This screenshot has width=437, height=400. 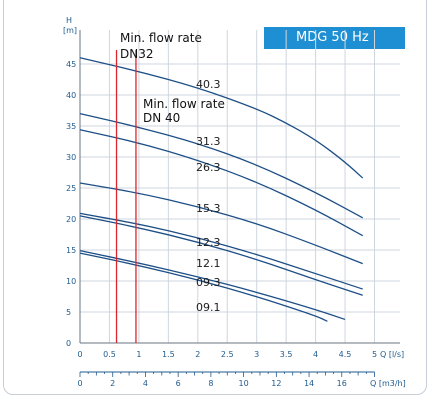 What do you see at coordinates (197, 354) in the screenshot?
I see `x-tick-label-4: 2` at bounding box center [197, 354].